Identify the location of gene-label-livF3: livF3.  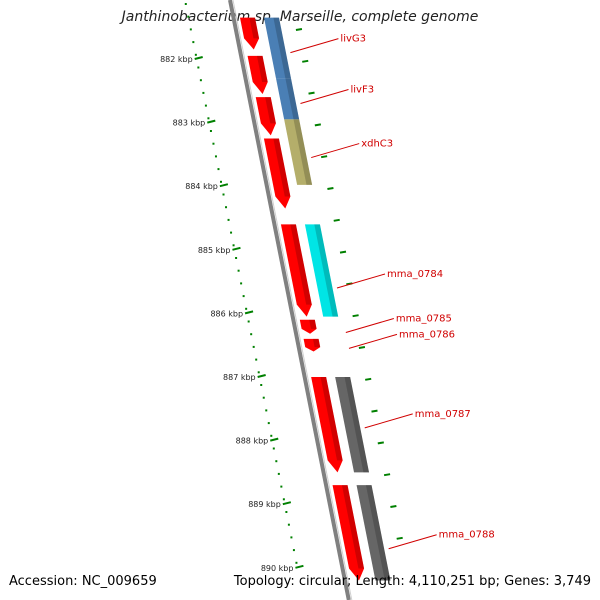
(362, 90).